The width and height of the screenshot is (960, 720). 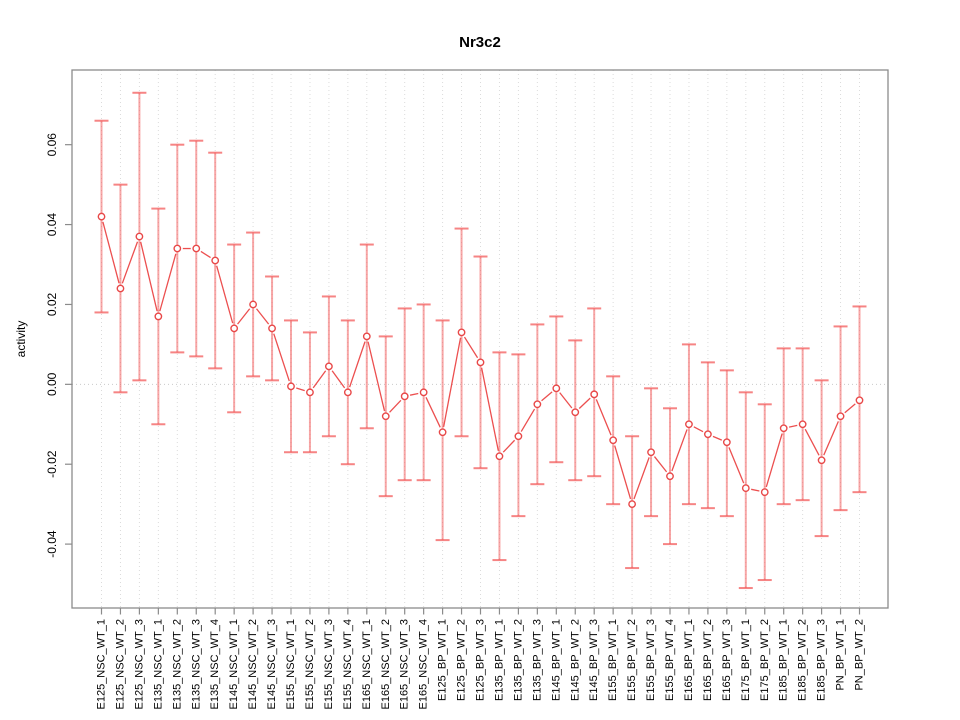 What do you see at coordinates (52, 145) in the screenshot?
I see `y-tick-label: 0.06` at bounding box center [52, 145].